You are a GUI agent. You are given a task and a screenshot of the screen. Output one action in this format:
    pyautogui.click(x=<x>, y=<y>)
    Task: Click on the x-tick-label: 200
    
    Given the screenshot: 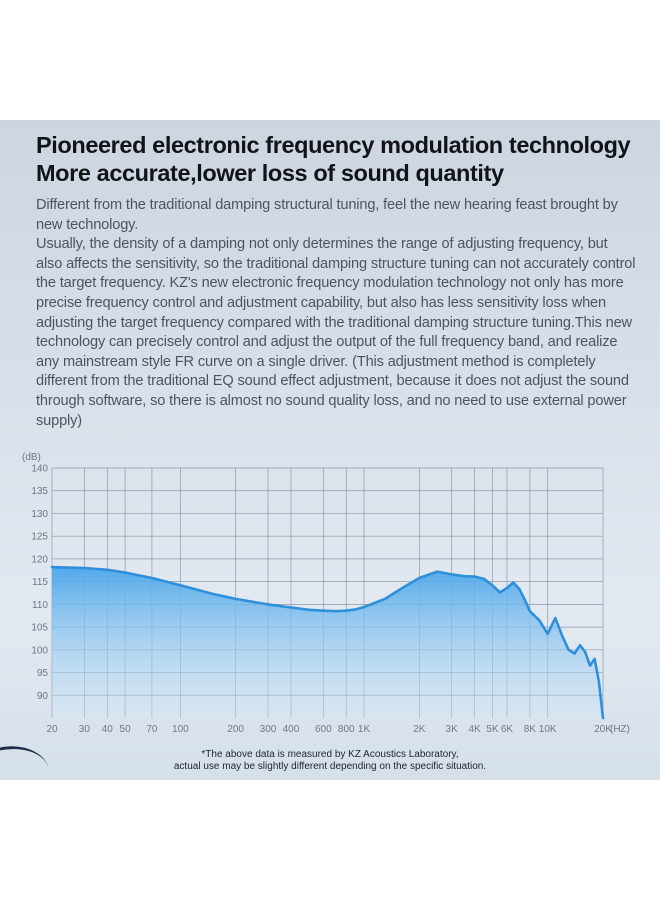 What is the action you would take?
    pyautogui.click(x=235, y=729)
    